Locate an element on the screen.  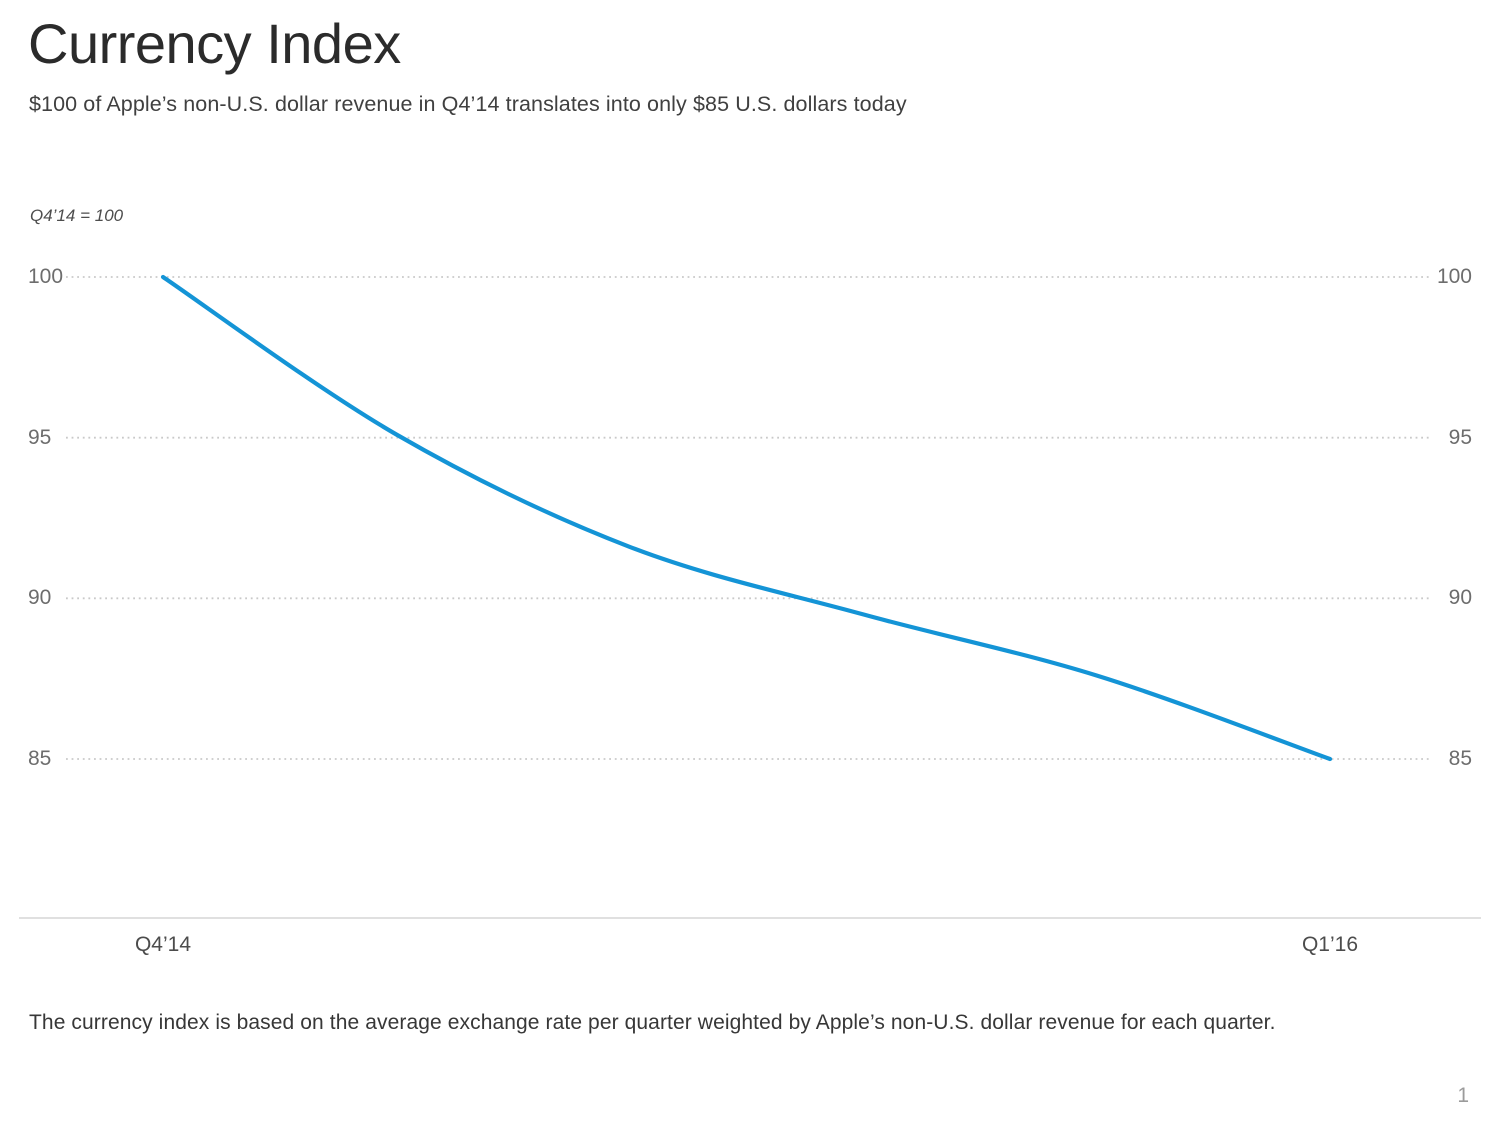
ytick-right-90: 90 is located at coordinates (1460, 598).